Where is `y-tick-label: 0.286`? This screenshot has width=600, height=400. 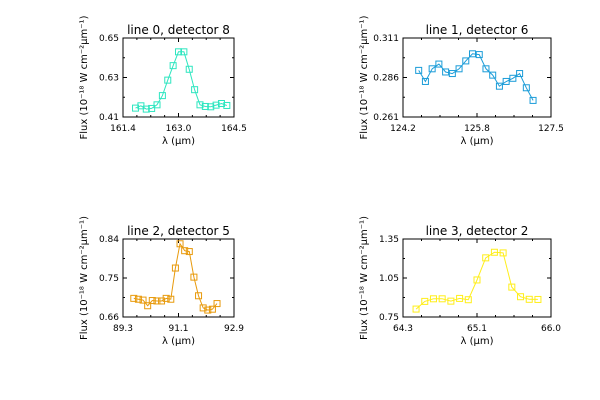 y-tick-label: 0.286 is located at coordinates (386, 79).